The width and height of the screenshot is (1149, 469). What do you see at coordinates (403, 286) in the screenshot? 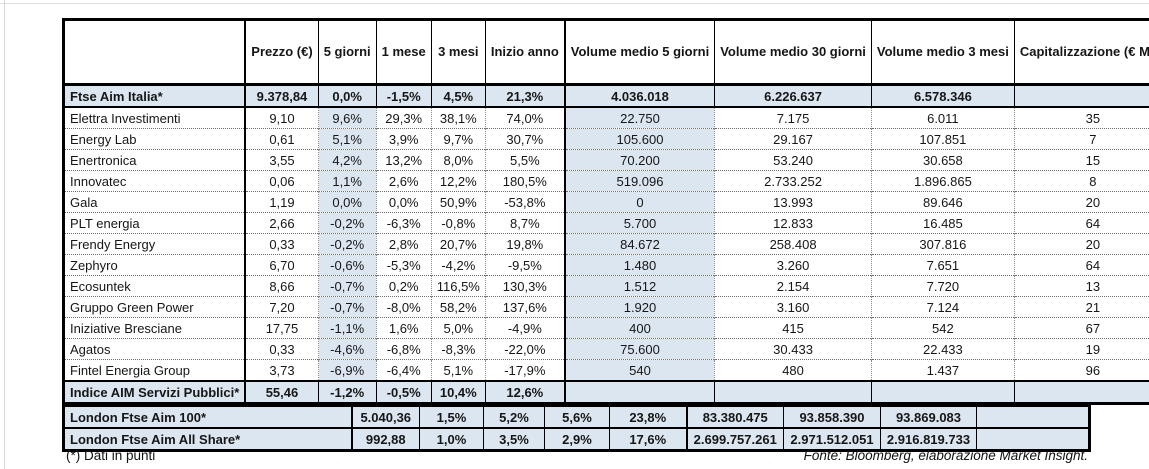
I see `data-cell: 0,2%` at bounding box center [403, 286].